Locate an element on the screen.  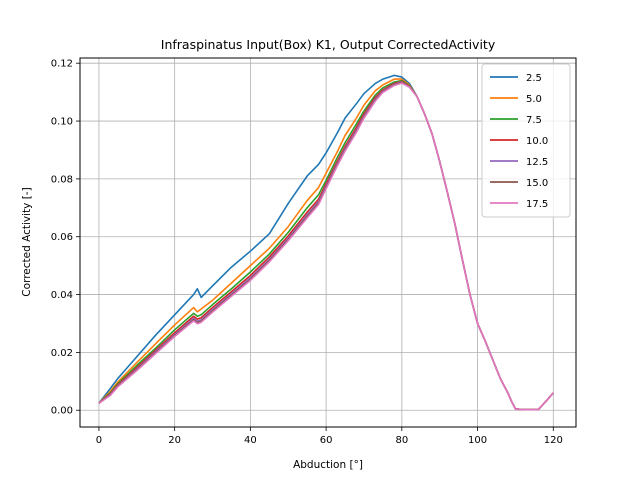
y-tick-label: 0.12 is located at coordinates (62, 64).